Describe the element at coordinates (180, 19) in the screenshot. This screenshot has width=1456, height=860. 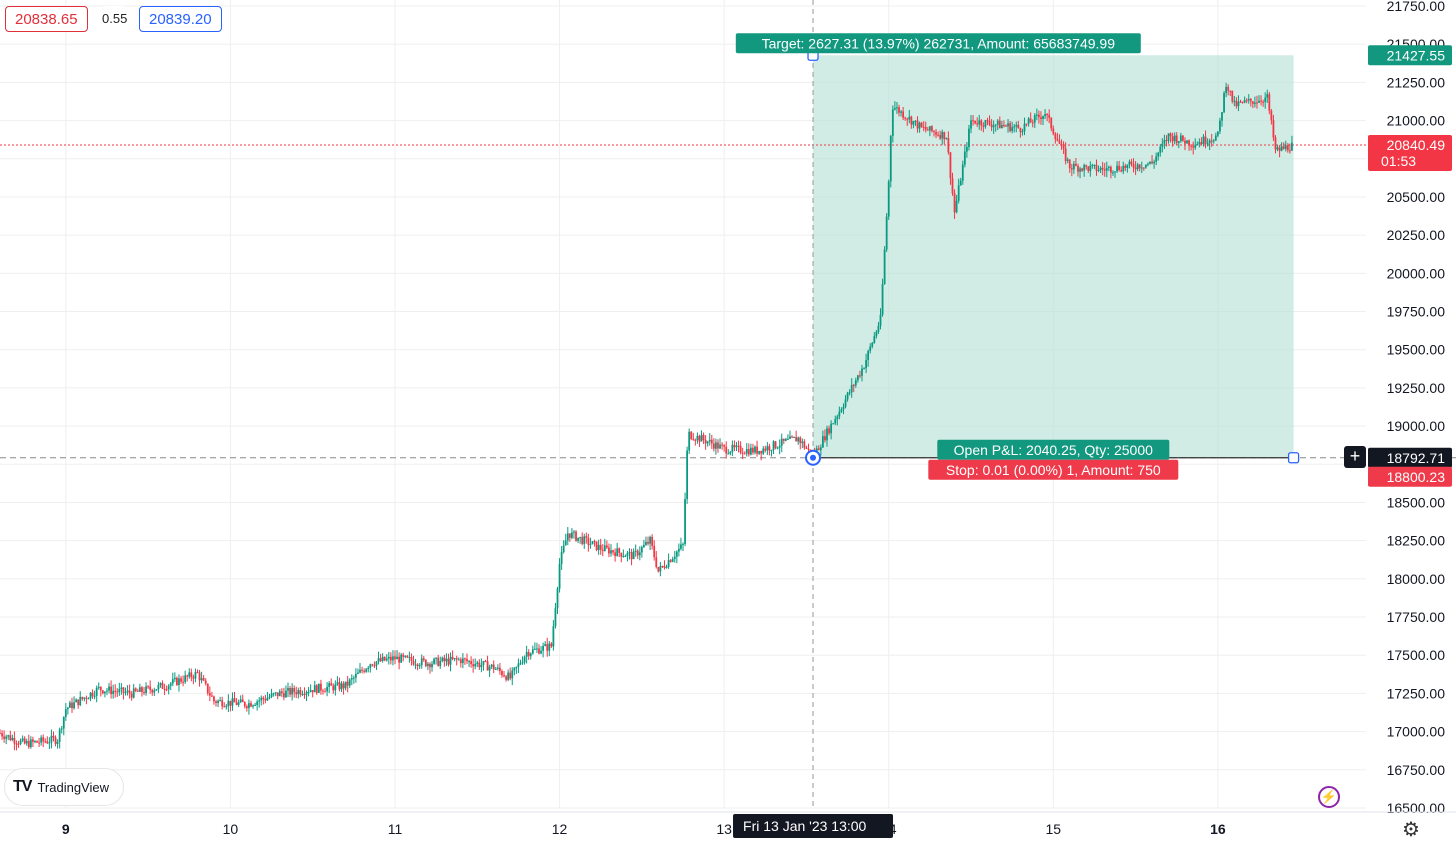
I see `ask-price: 20839.20` at that location.